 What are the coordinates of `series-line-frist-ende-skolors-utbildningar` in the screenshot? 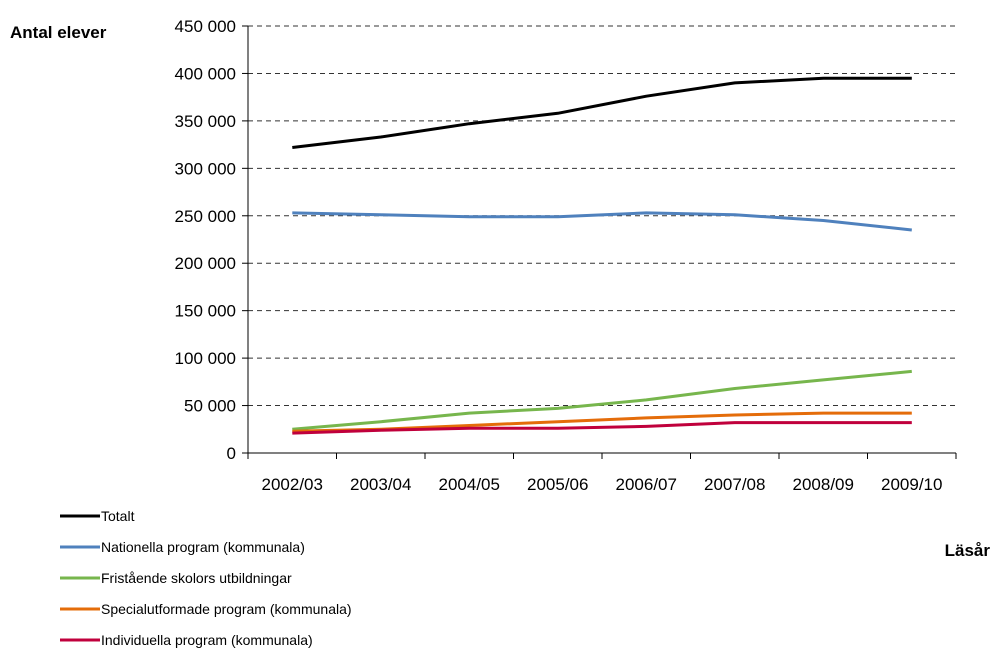 It's located at (602, 400).